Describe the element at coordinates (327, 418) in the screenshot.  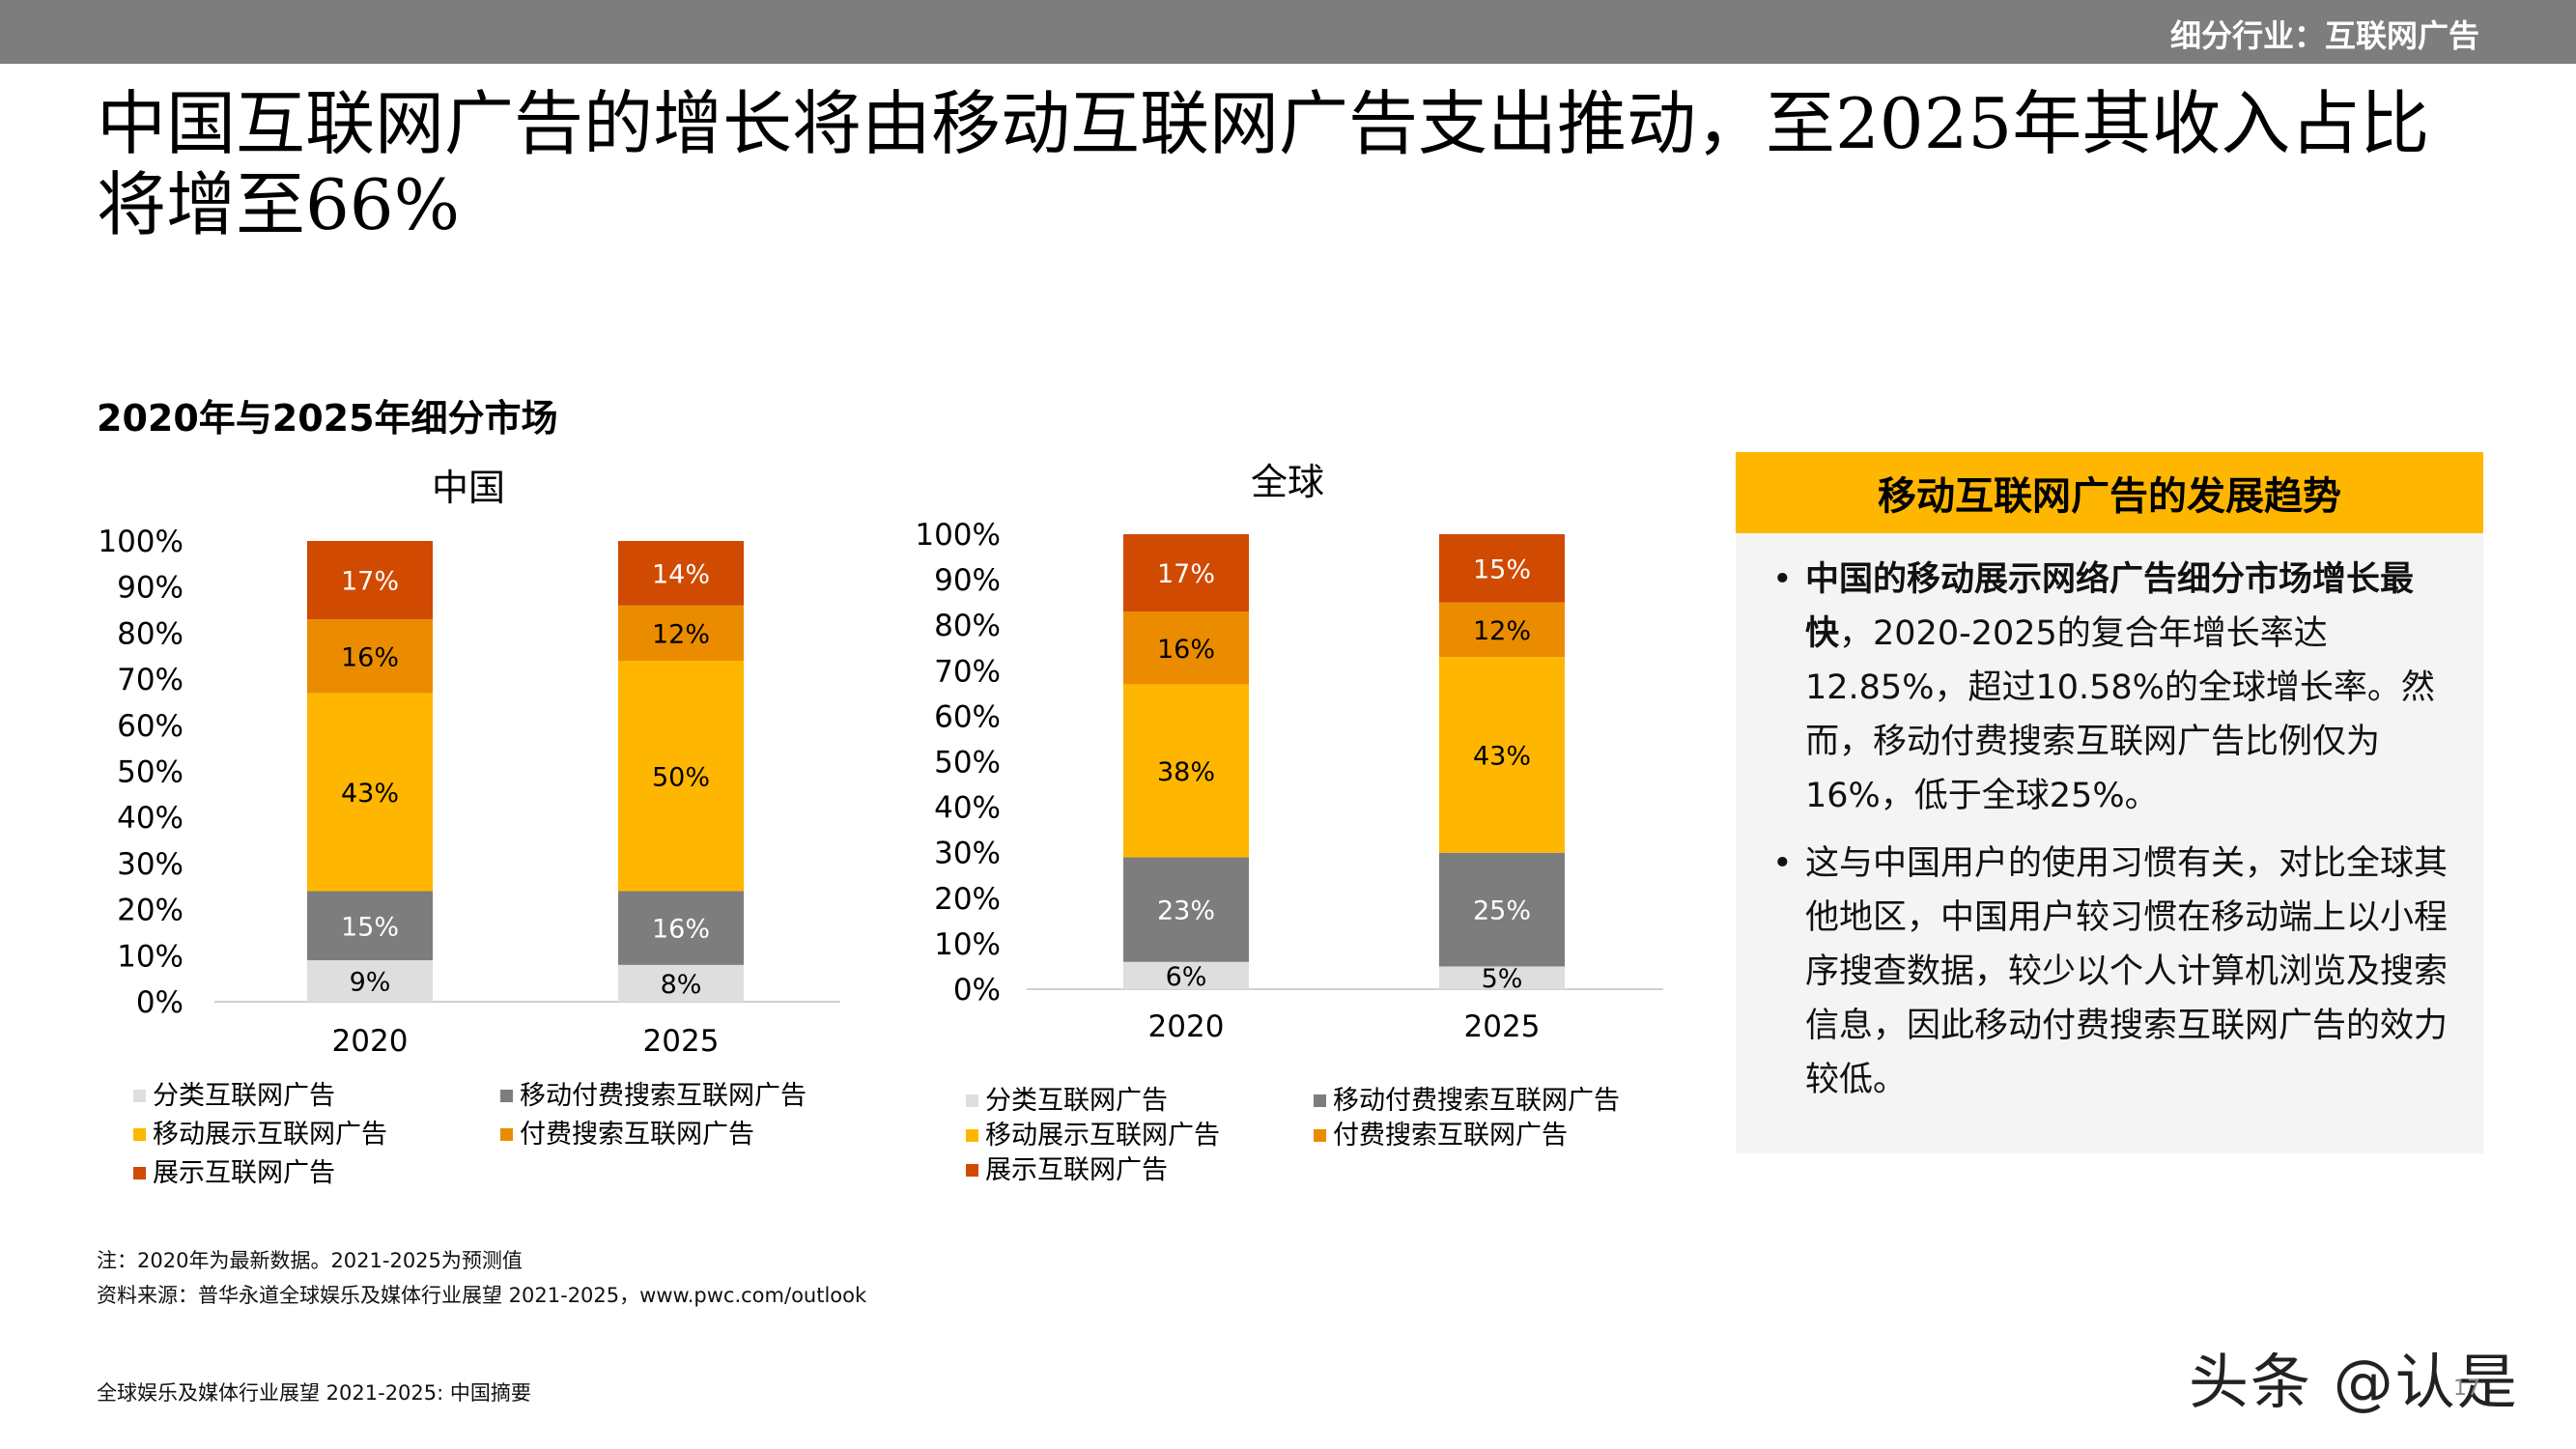
I see `chart-heading: 2020年与2025年细分市场` at that location.